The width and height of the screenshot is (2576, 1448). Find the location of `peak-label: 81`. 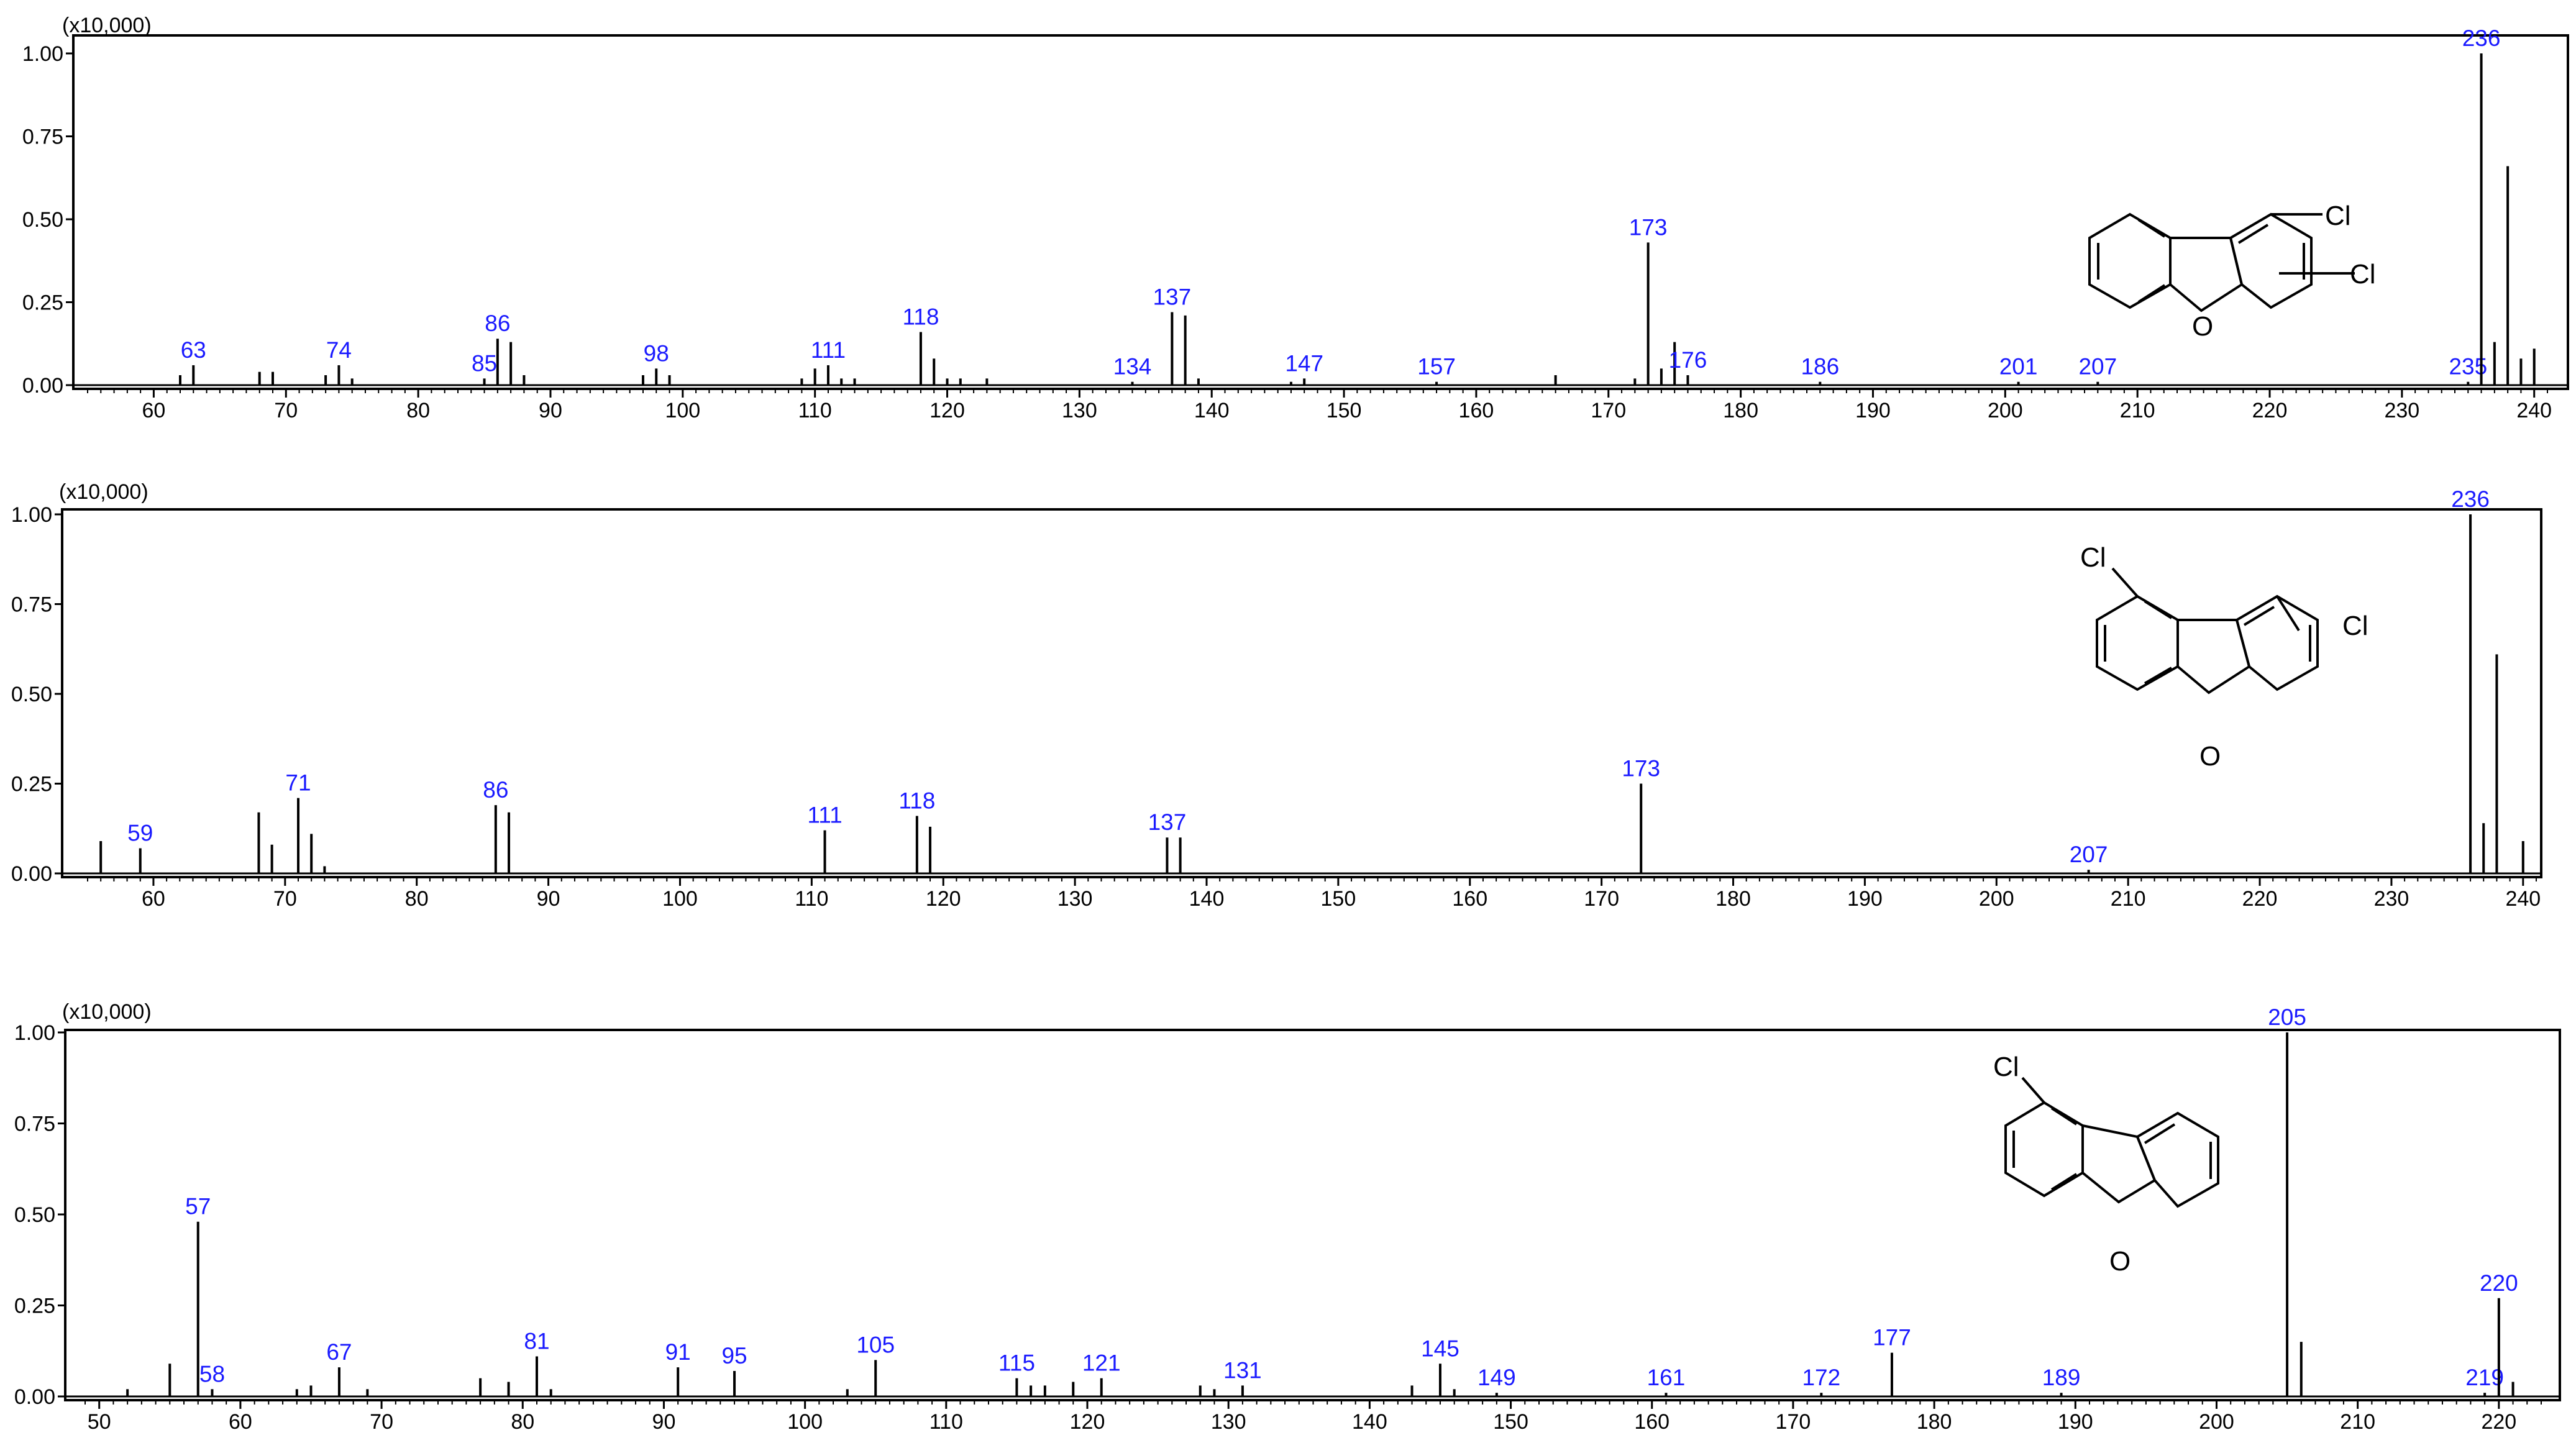

peak-label: 81 is located at coordinates (536, 1341).